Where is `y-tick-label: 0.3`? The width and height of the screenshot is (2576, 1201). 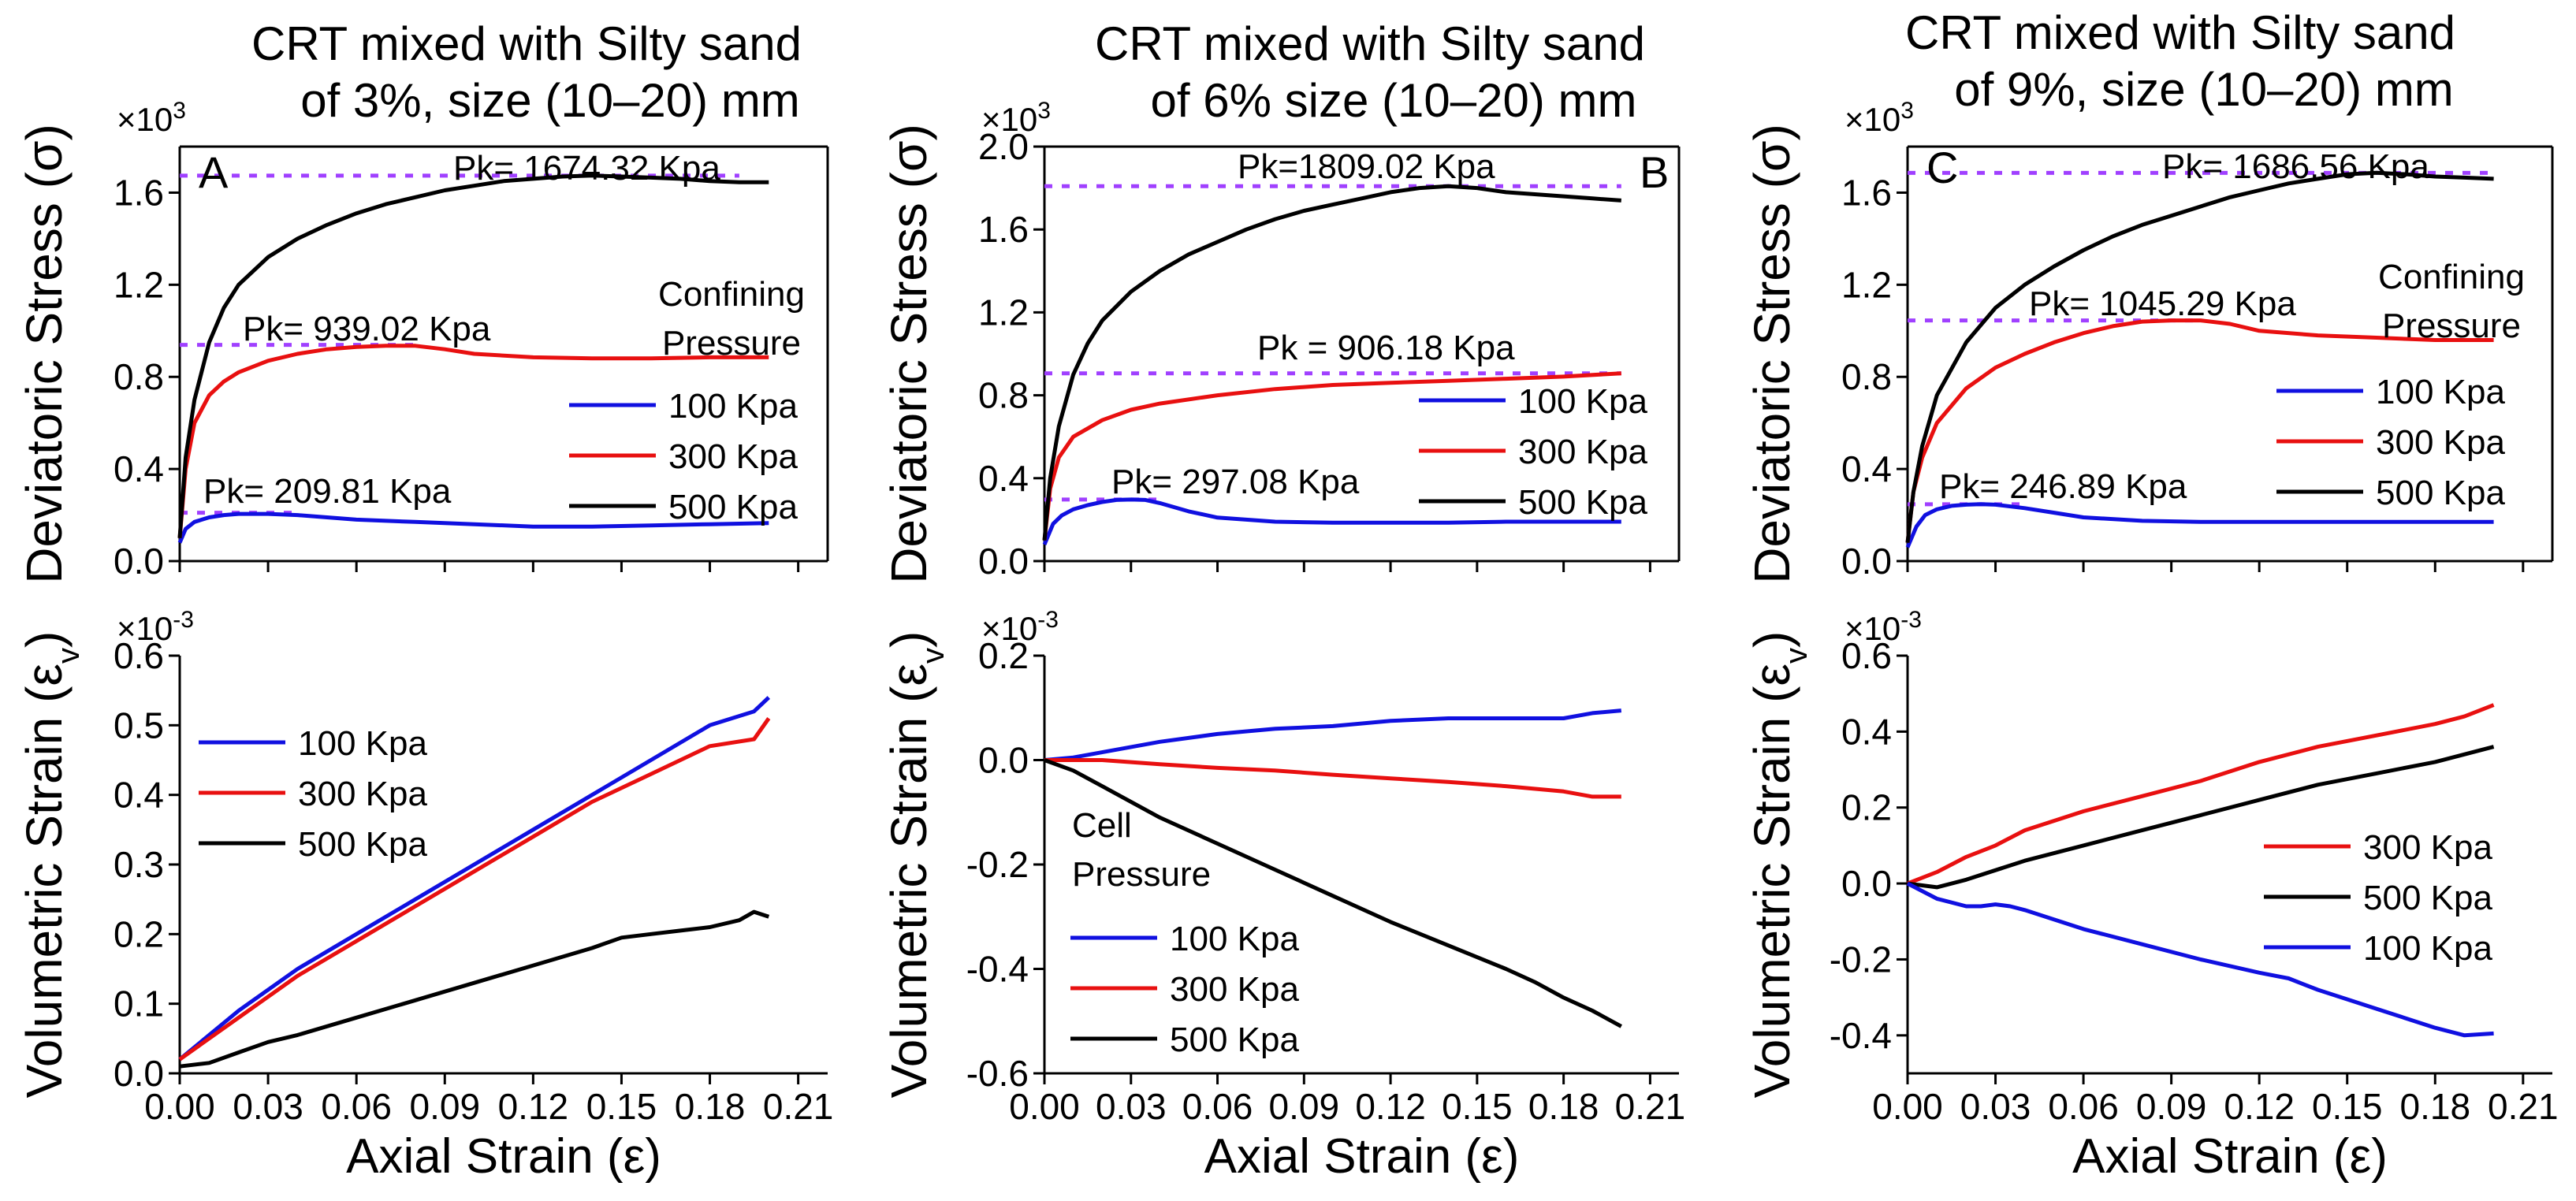 y-tick-label: 0.3 is located at coordinates (139, 864).